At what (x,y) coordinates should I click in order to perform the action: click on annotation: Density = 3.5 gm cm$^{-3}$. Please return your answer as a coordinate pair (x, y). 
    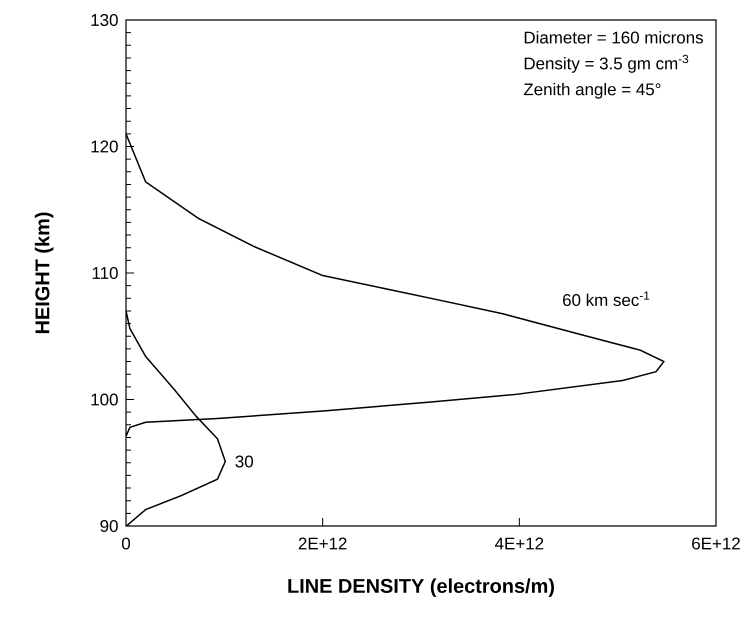
    Looking at the image, I should click on (606, 63).